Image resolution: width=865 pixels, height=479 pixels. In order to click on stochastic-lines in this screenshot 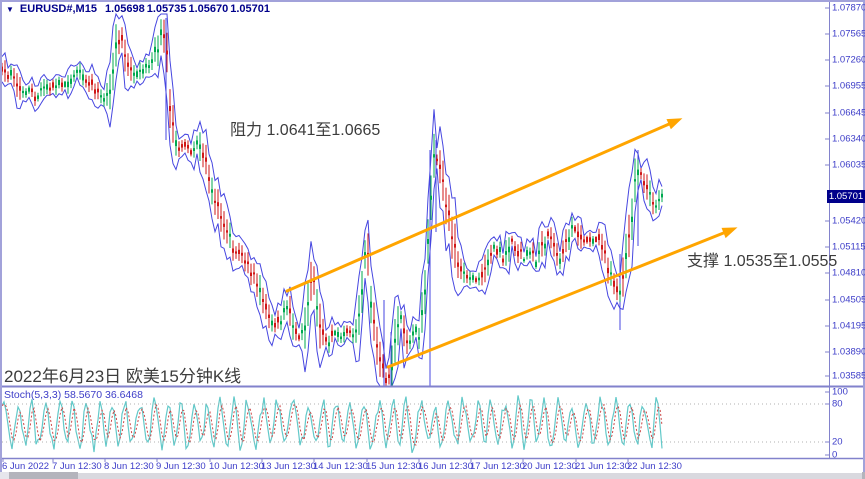, I will do `click(414, 424)`.